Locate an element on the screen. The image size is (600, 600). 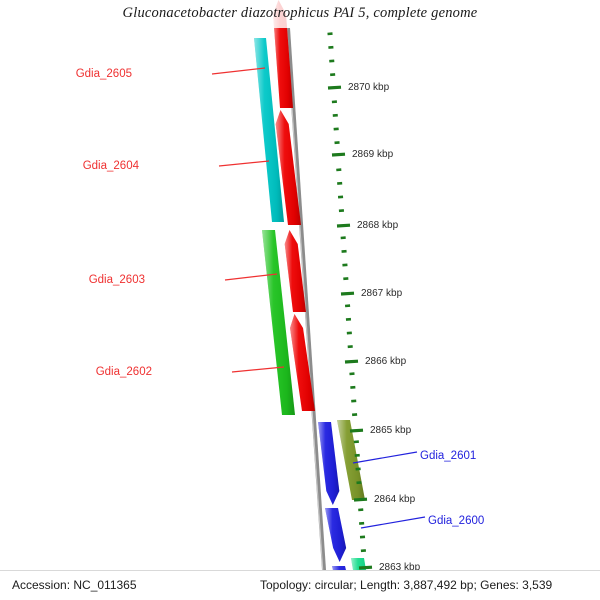
red-gene-b-shading is located at coordinates (288, 167).